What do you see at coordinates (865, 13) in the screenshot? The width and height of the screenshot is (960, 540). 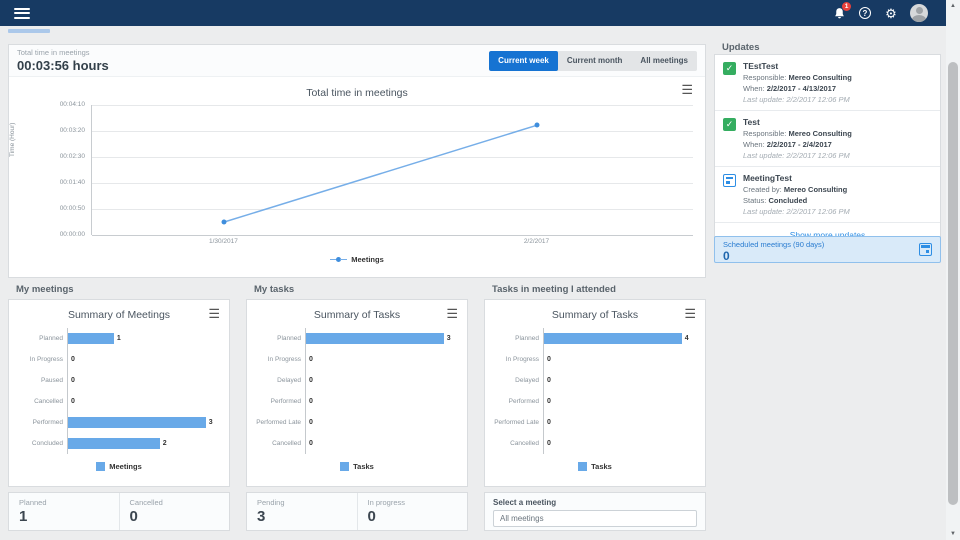 I see `help-icon: ?` at bounding box center [865, 13].